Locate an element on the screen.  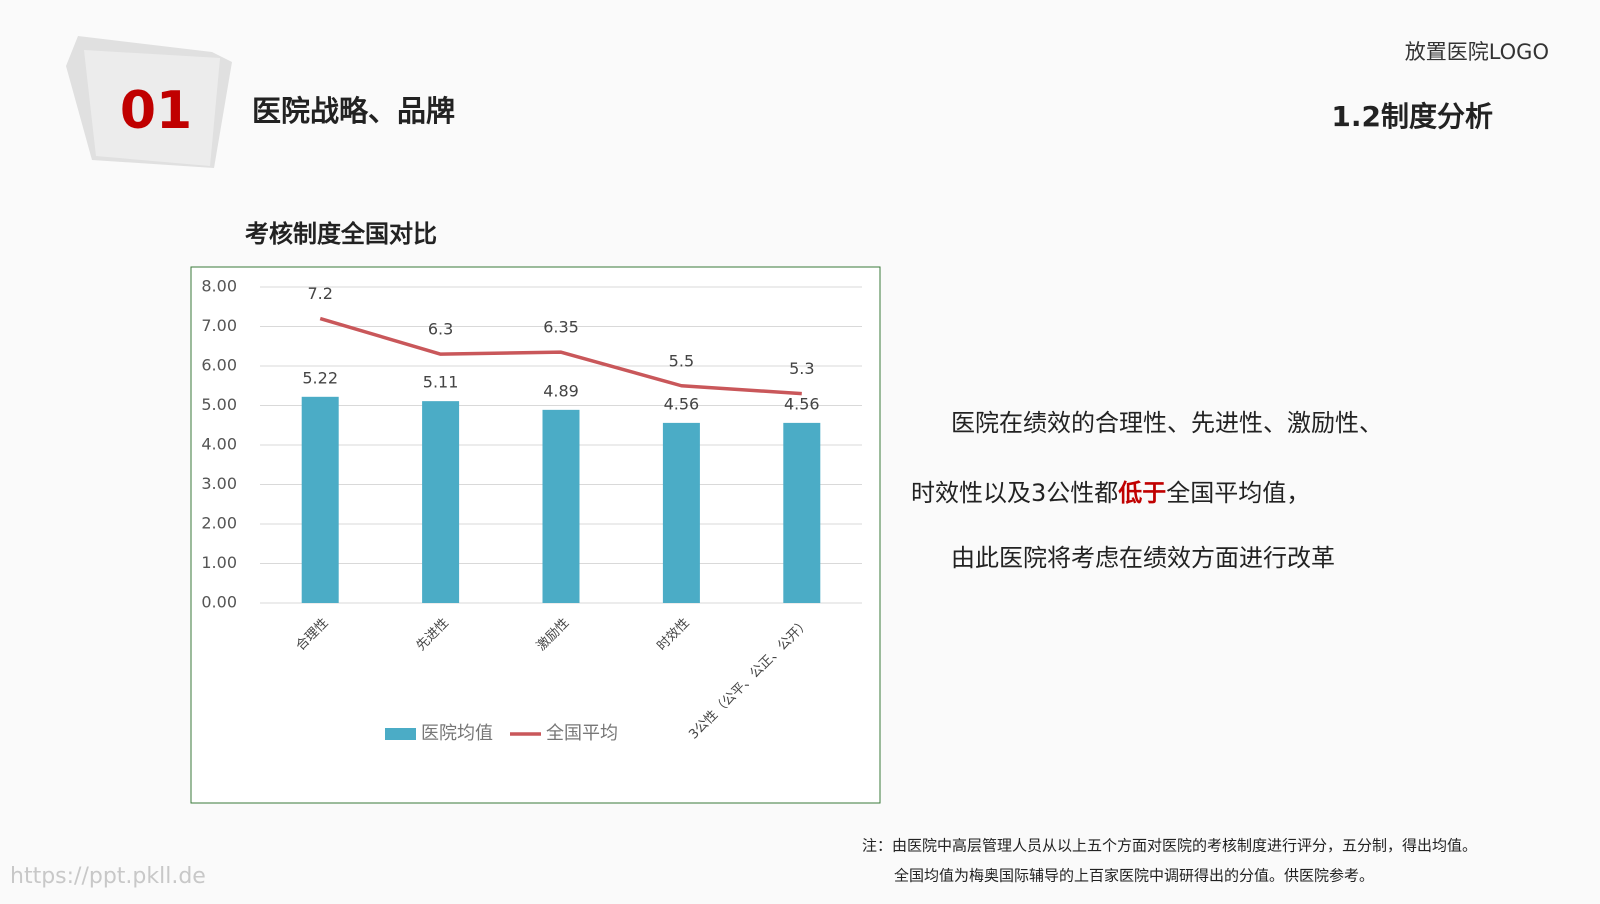
y-tick-label: 6.00 is located at coordinates (219, 365).